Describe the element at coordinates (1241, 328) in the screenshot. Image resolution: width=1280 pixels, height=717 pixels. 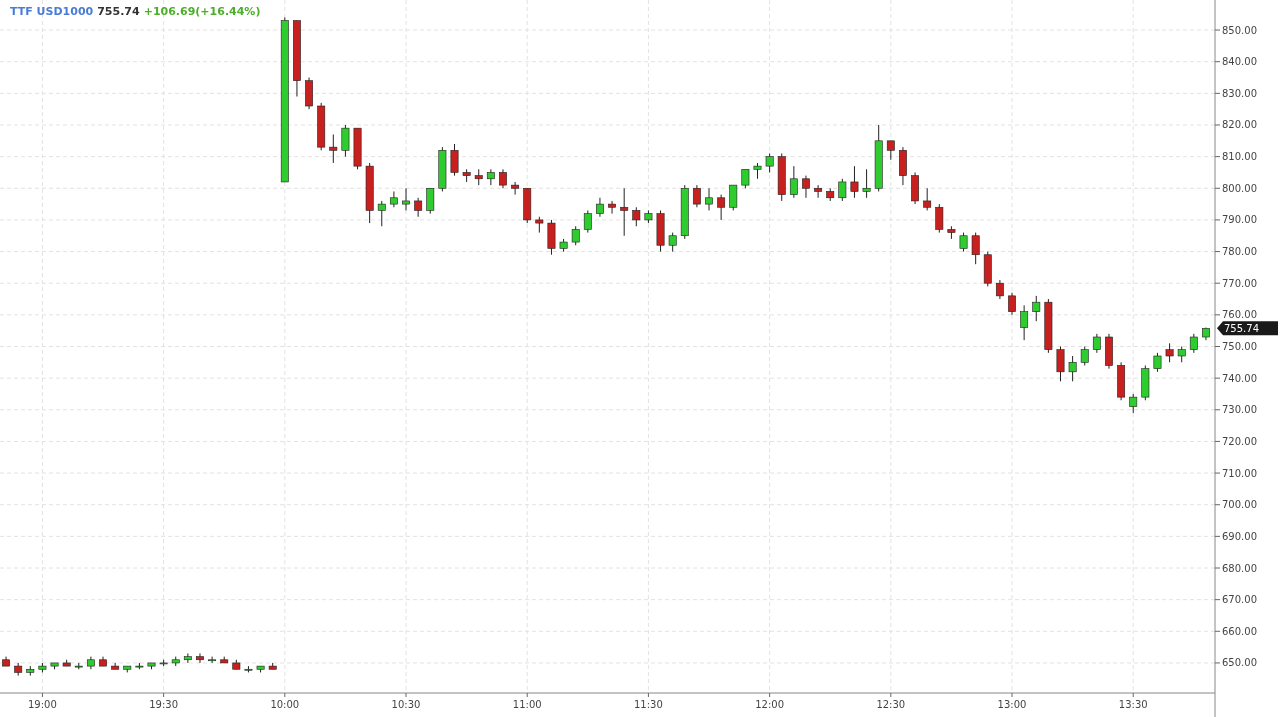
I see `text: 755.74` at that location.